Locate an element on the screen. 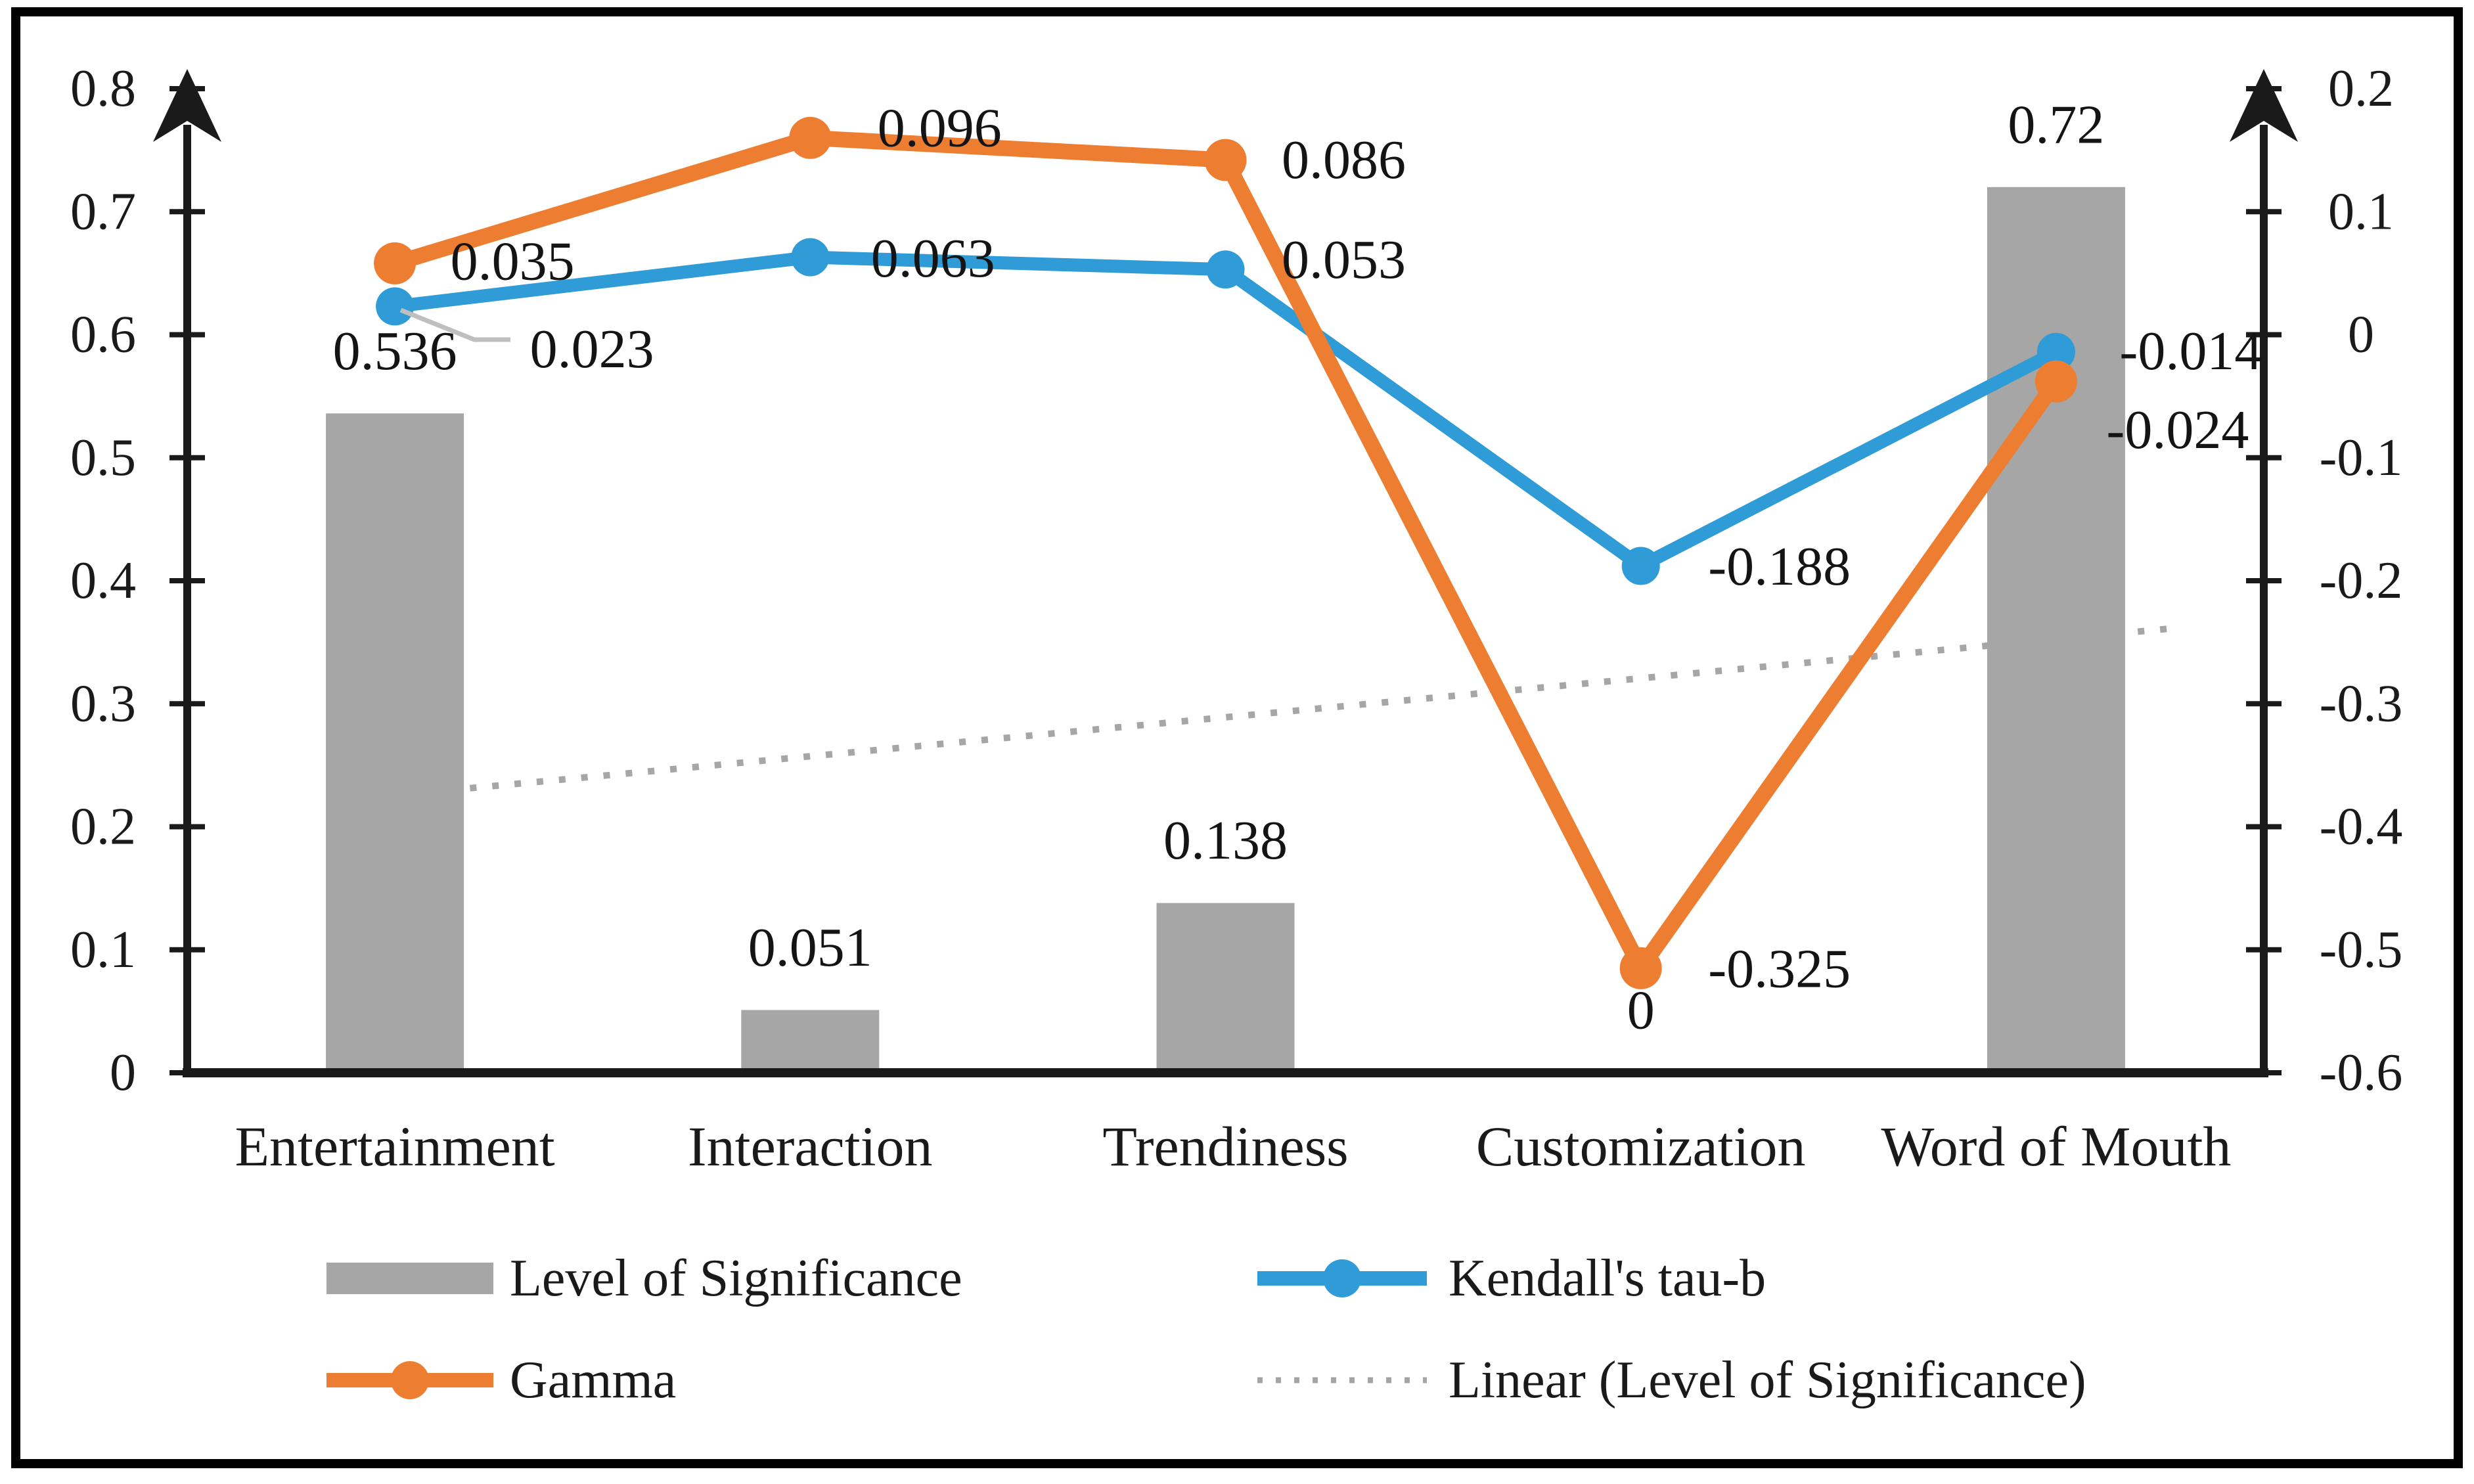 Image resolution: width=2474 pixels, height=1484 pixels. right-axis-tick-label: 0 is located at coordinates (2361, 335).